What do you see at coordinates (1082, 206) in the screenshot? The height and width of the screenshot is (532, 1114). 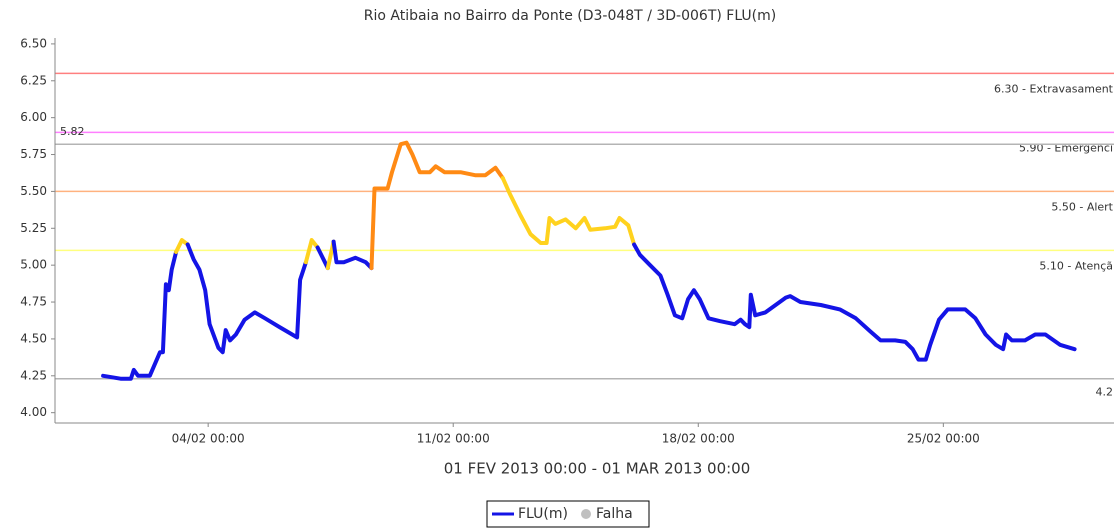 I see `threshold-label: 5.50 - Alert` at bounding box center [1082, 206].